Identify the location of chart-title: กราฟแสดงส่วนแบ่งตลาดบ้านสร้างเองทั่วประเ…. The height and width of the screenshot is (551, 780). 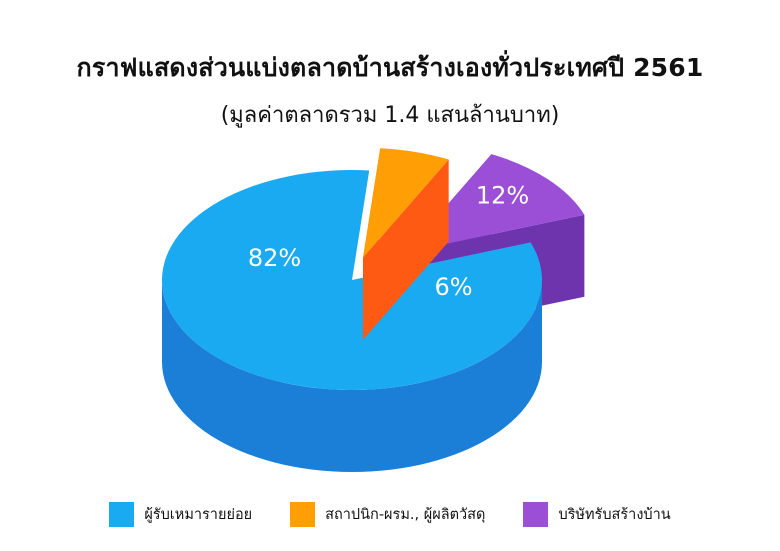
(390, 67).